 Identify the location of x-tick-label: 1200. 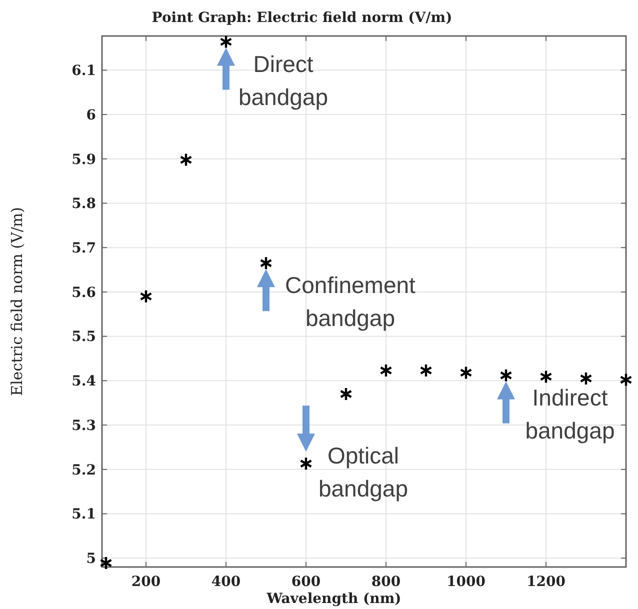
(546, 582).